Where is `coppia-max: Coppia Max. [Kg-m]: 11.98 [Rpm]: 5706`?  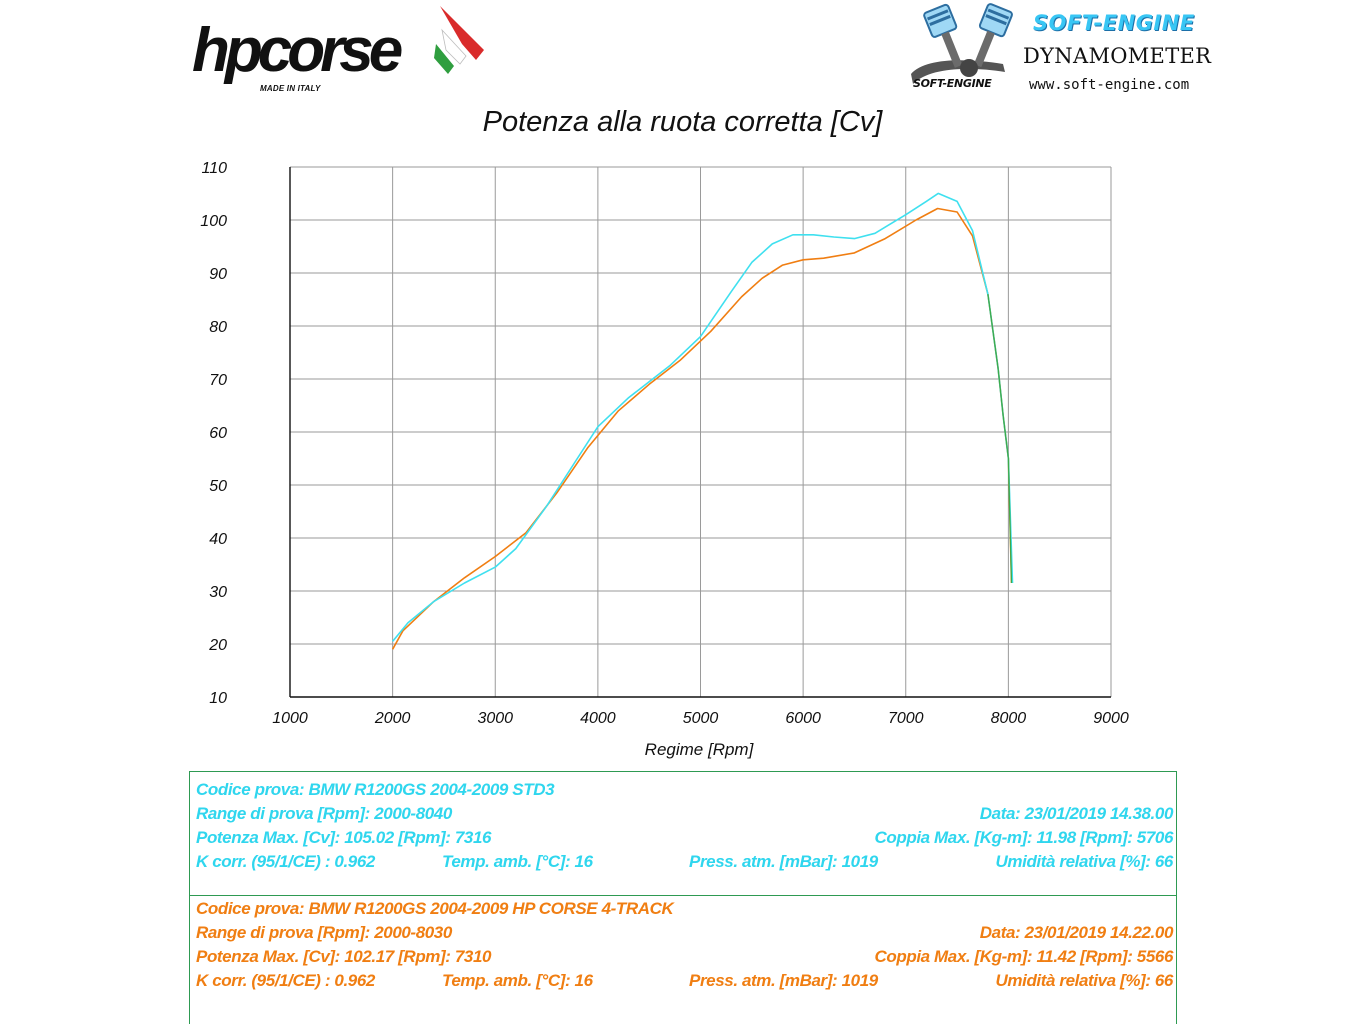 coppia-max: Coppia Max. [Kg-m]: 11.98 [Rpm]: 5706 is located at coordinates (1024, 837).